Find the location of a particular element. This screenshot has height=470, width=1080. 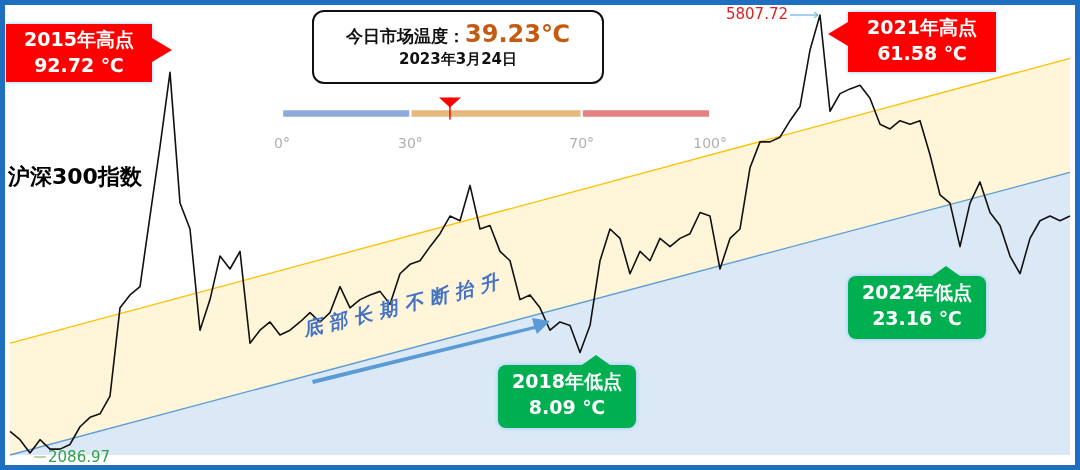

chart-title: 今日市场温度： is located at coordinates (405, 36).